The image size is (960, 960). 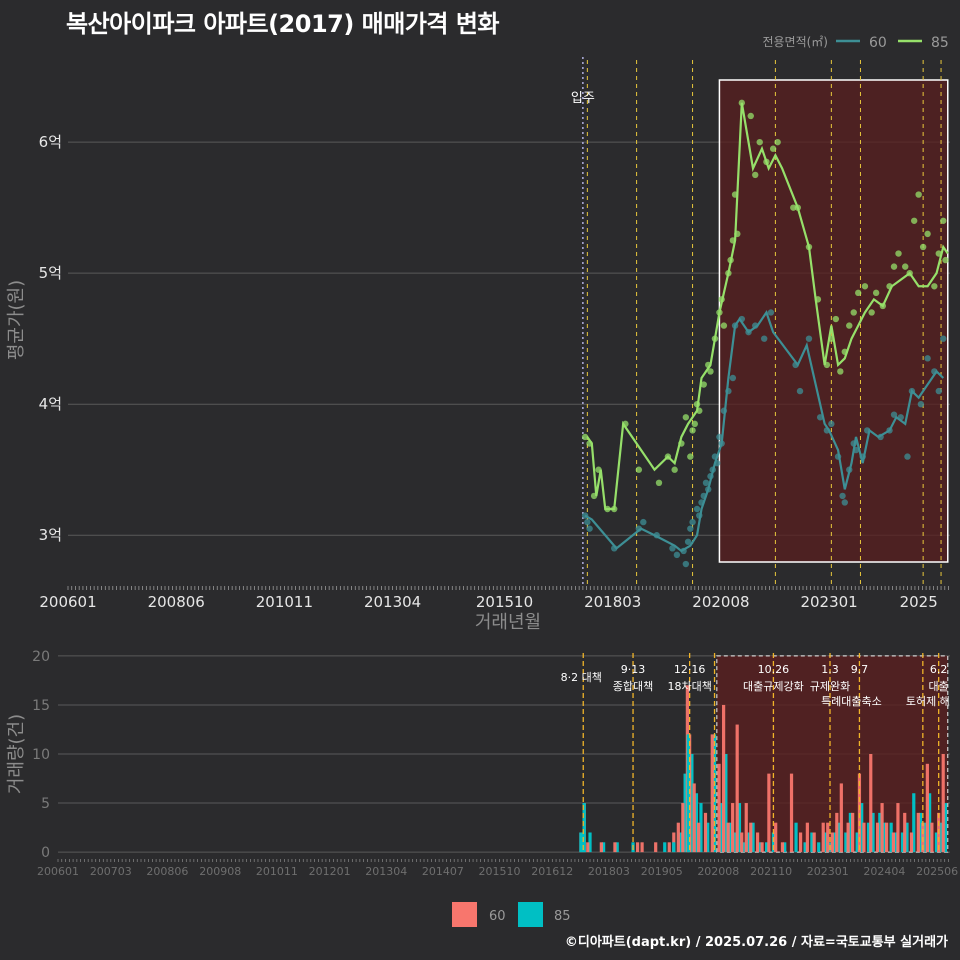 I want to click on policy-label-name: 특례대출축소, so click(x=851, y=701).